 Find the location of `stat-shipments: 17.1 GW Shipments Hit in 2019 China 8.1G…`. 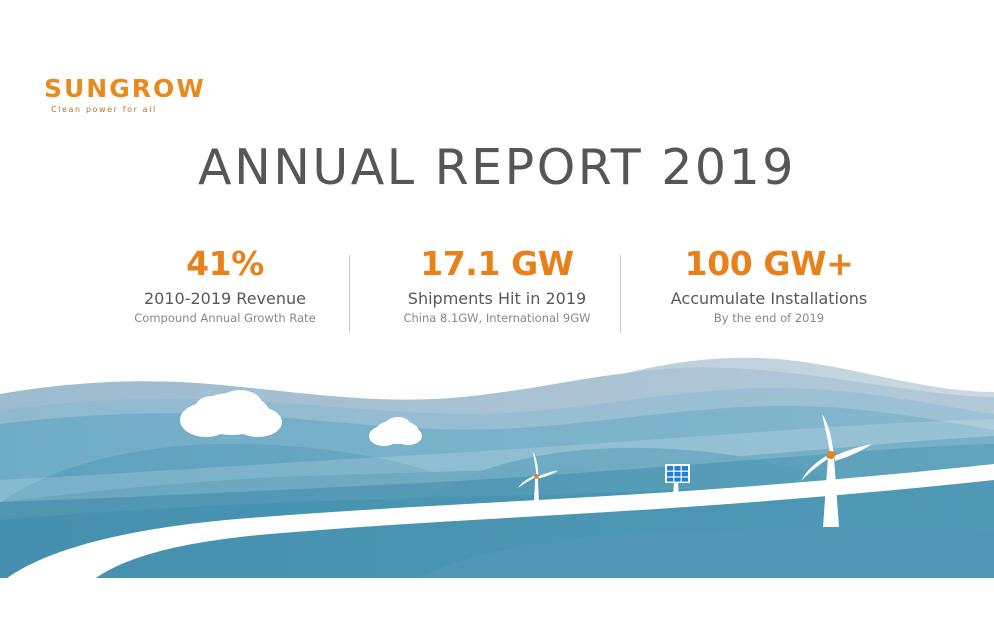

stat-shipments: 17.1 GW Shipments Hit in 2019 China 8.1G… is located at coordinates (497, 285).